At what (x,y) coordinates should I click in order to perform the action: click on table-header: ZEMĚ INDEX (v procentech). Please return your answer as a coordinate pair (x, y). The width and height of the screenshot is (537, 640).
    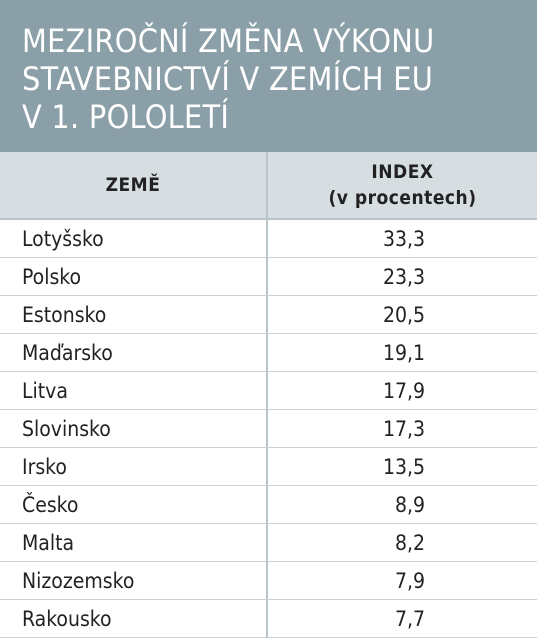
    Looking at the image, I should click on (268, 186).